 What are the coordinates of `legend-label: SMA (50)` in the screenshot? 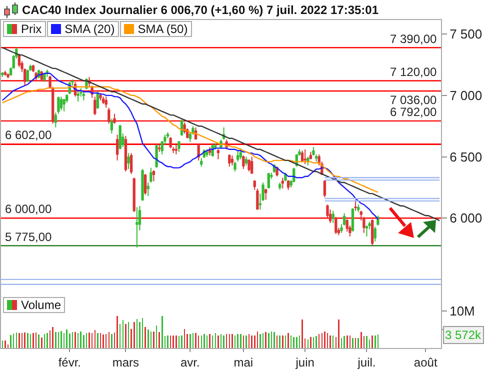 It's located at (163, 29).